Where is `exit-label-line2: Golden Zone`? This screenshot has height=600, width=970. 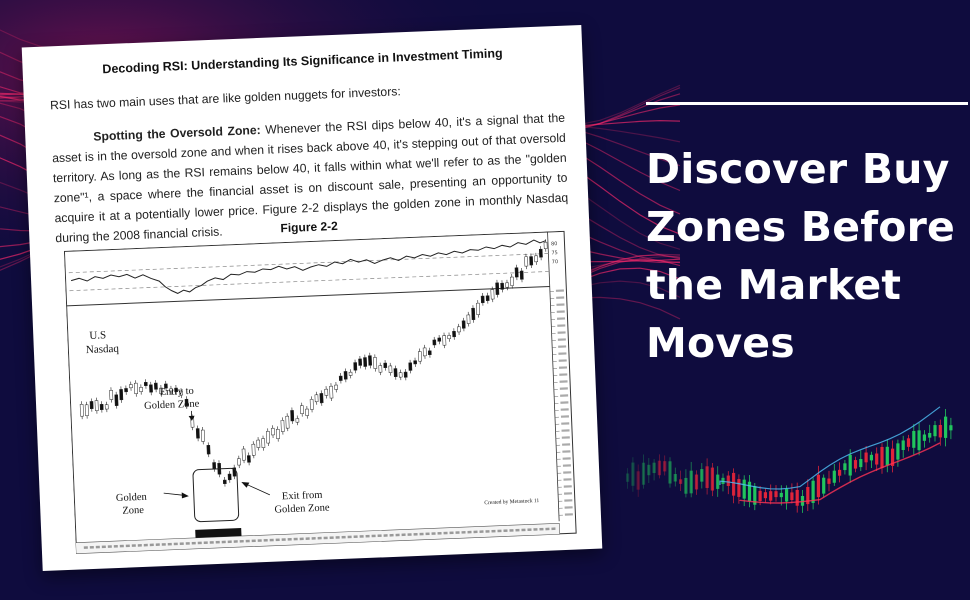
exit-label-line2: Golden Zone is located at coordinates (302, 508).